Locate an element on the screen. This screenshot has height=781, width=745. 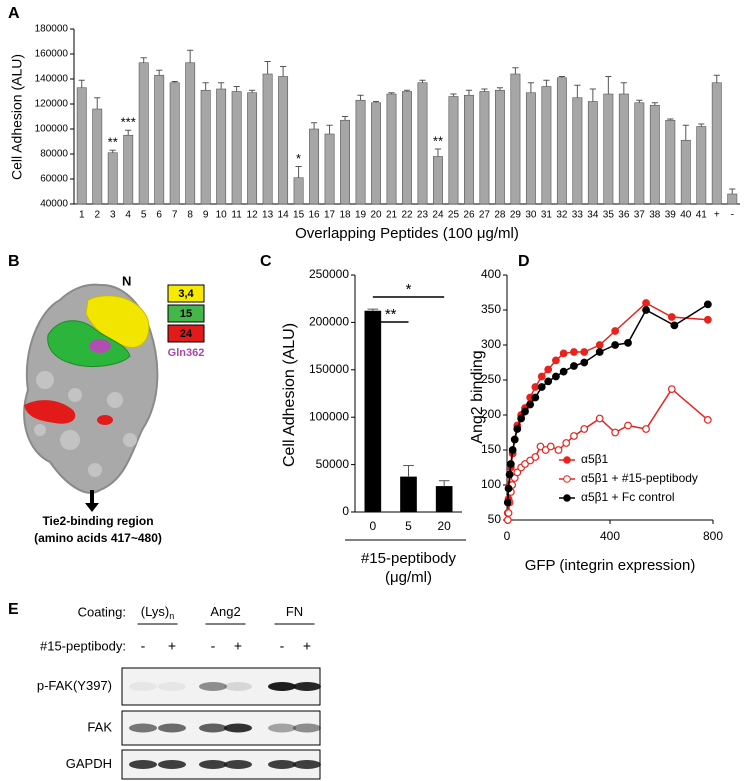
x-tick-label: 26 is located at coordinates (469, 215).